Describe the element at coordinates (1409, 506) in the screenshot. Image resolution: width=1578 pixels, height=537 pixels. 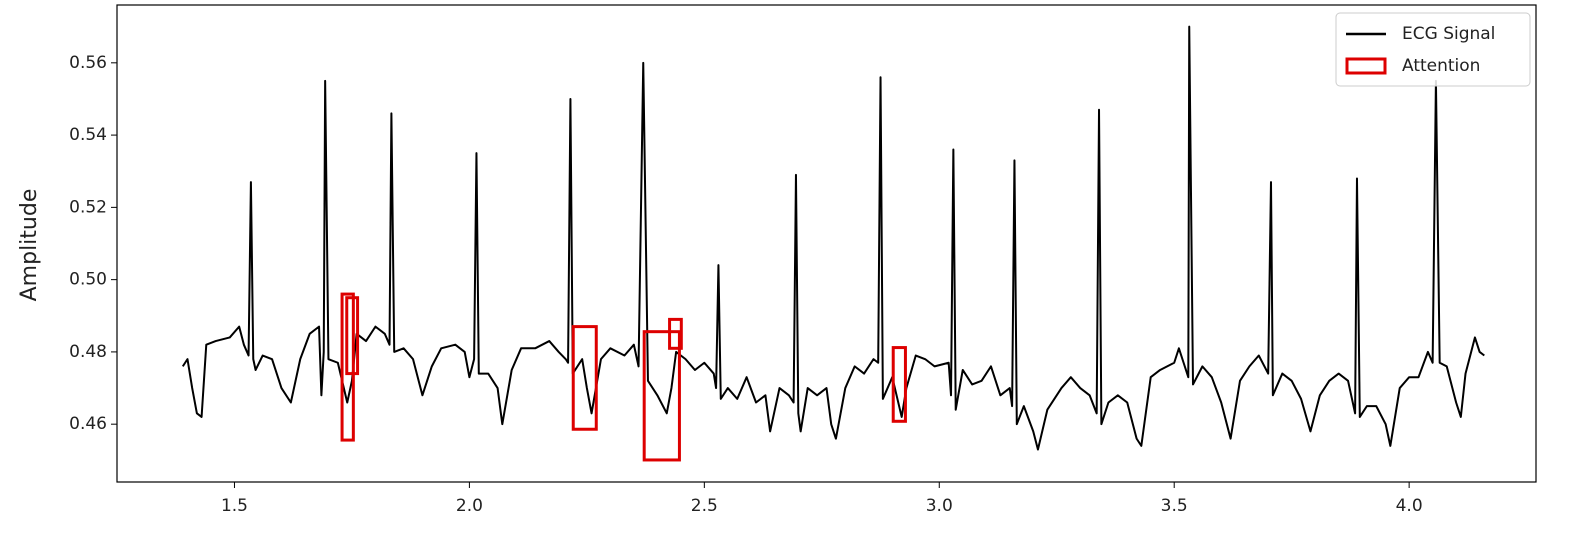
I see `x-tick-label: 4.0` at that location.